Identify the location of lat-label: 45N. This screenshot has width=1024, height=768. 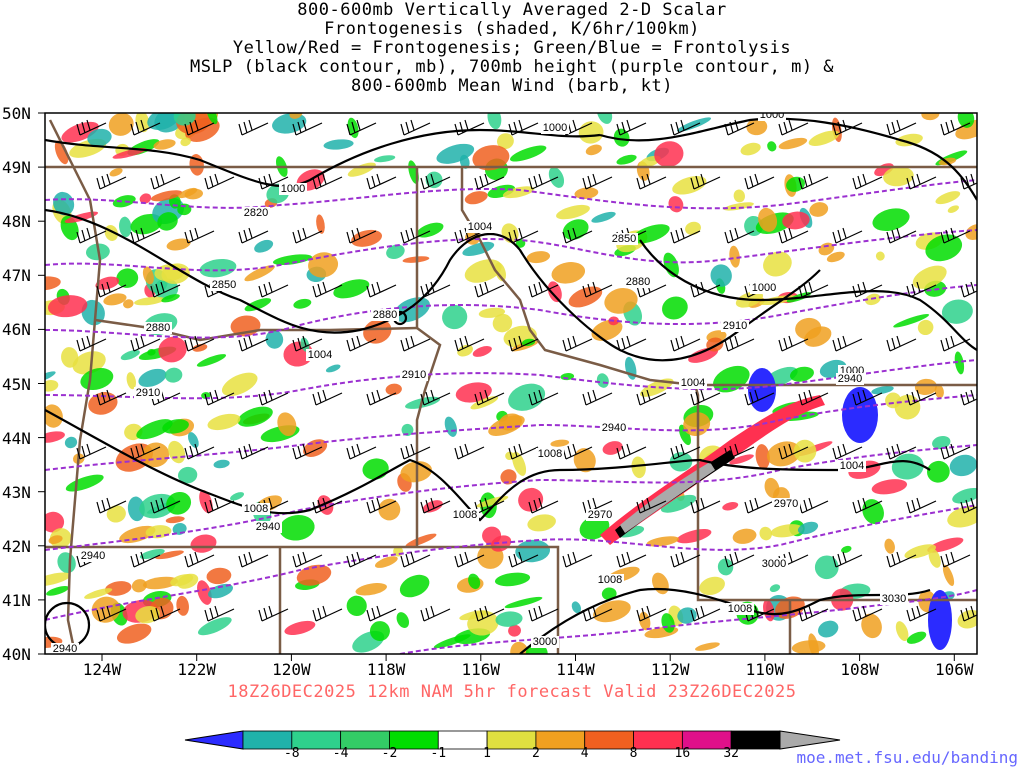
(16, 384).